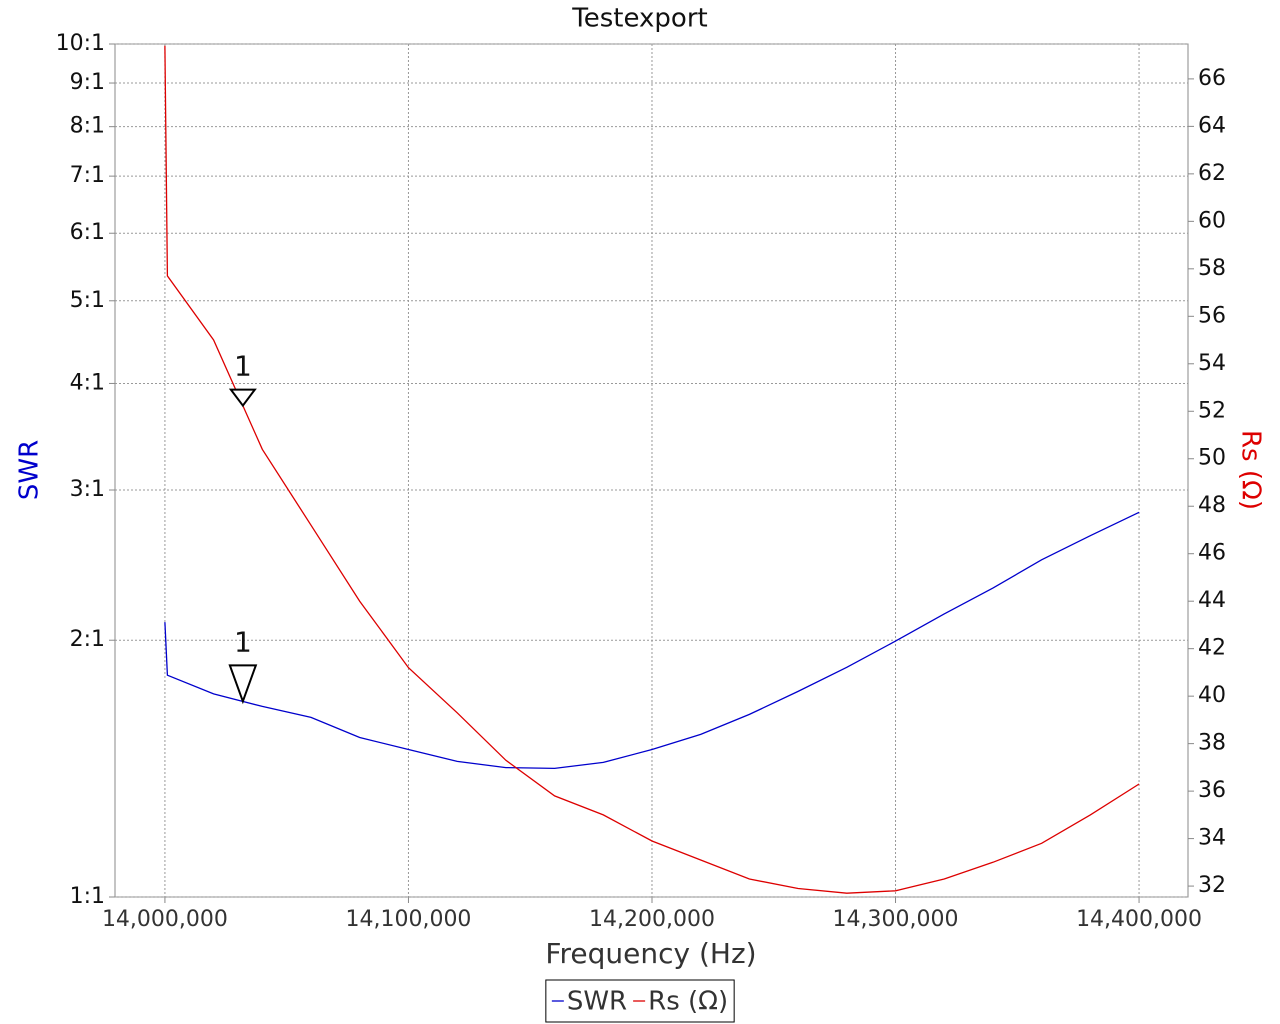 The image size is (1280, 1024). I want to click on y-tick-label: 10:1, so click(80, 43).